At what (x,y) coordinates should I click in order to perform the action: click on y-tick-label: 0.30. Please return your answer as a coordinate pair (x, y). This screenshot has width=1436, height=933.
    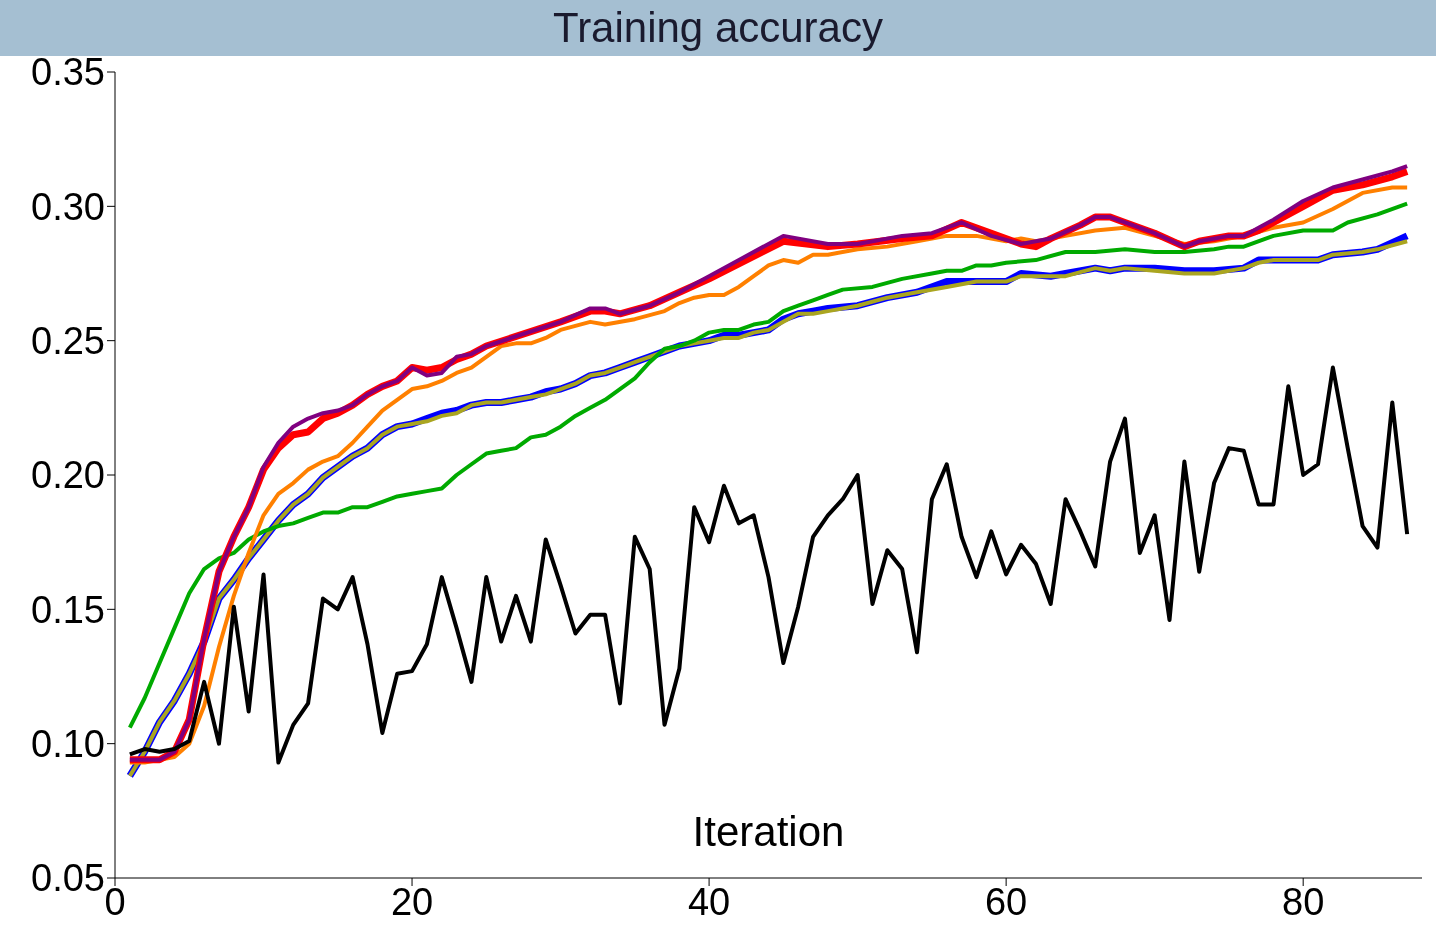
    Looking at the image, I should click on (68, 206).